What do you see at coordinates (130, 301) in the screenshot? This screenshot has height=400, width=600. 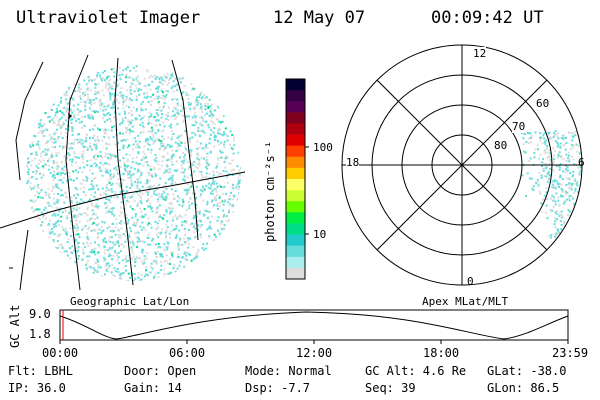 I see `geographic-caption: Geographic Lat/Lon` at bounding box center [130, 301].